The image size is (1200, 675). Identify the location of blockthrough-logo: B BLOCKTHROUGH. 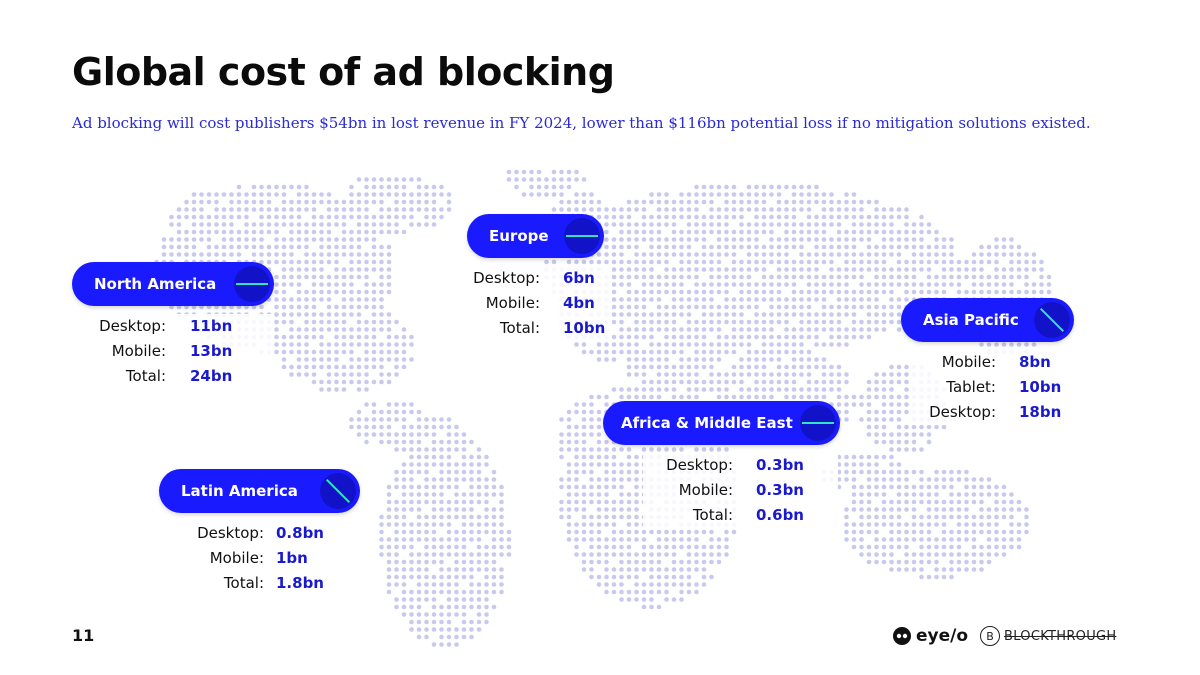
(1048, 636).